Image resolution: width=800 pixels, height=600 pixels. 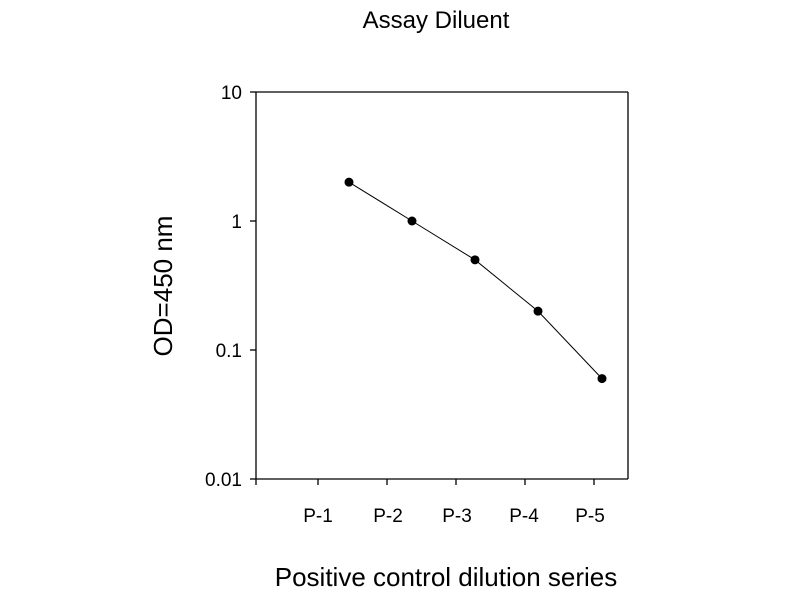 I want to click on x-axis-label: Positive control dilution series, so click(x=446, y=577).